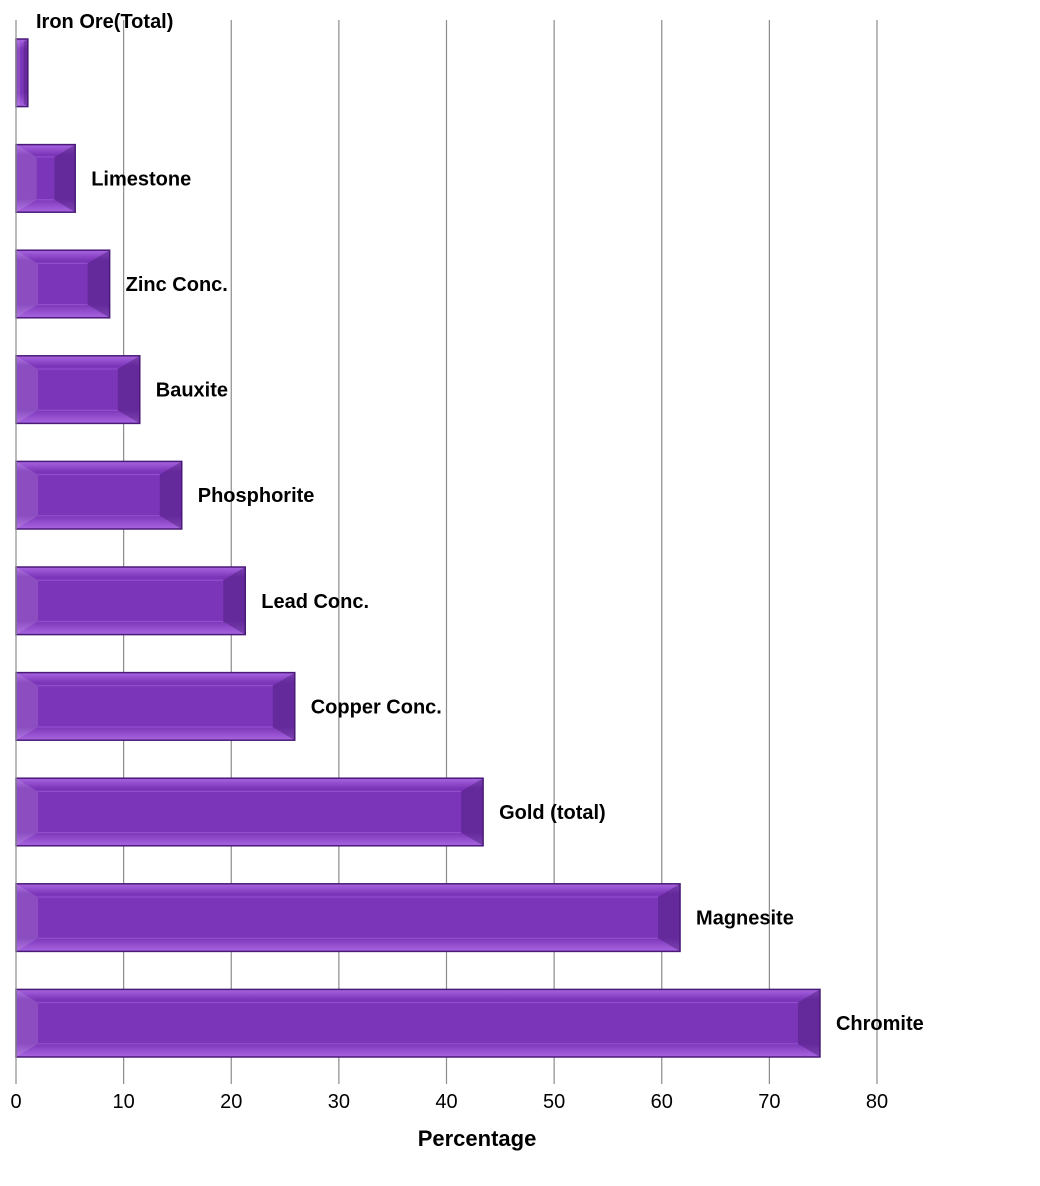 This screenshot has width=1040, height=1186. What do you see at coordinates (177, 285) in the screenshot?
I see `category-label: Zinc Conc.` at bounding box center [177, 285].